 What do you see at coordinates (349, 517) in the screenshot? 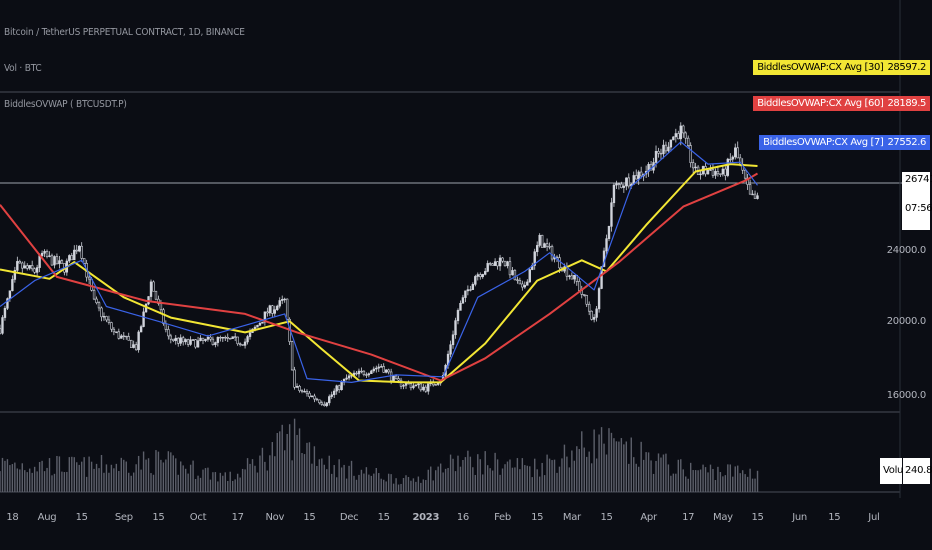
I see `x-tick-label: Dec` at bounding box center [349, 517].